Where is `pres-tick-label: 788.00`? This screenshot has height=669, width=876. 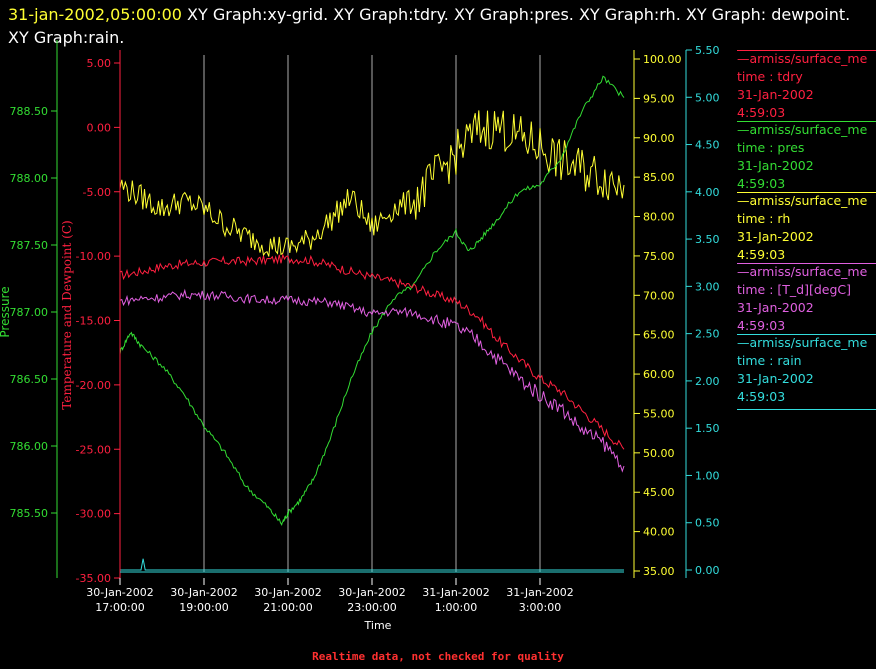 pres-tick-label: 788.00 is located at coordinates (29, 178).